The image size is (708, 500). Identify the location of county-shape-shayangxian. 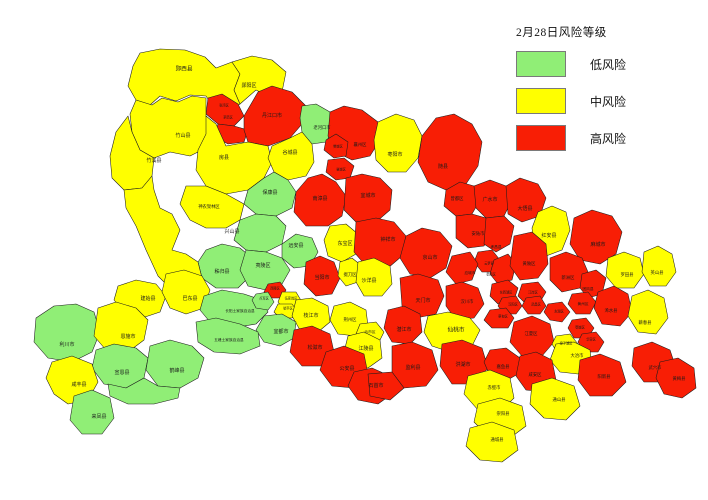
(374, 277).